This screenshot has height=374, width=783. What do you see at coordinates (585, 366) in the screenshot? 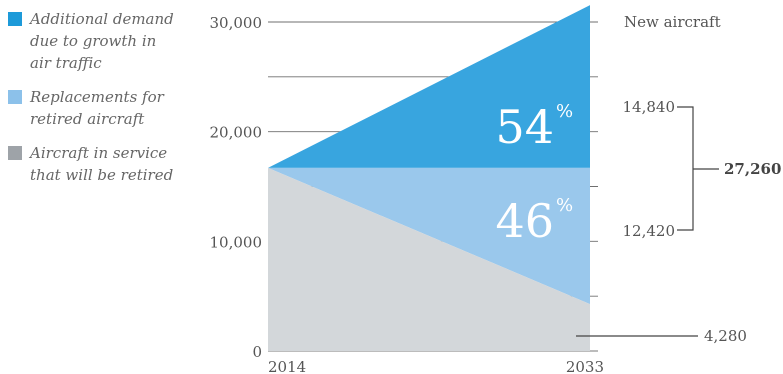
I see `x-tick-label: 2033` at bounding box center [585, 366].